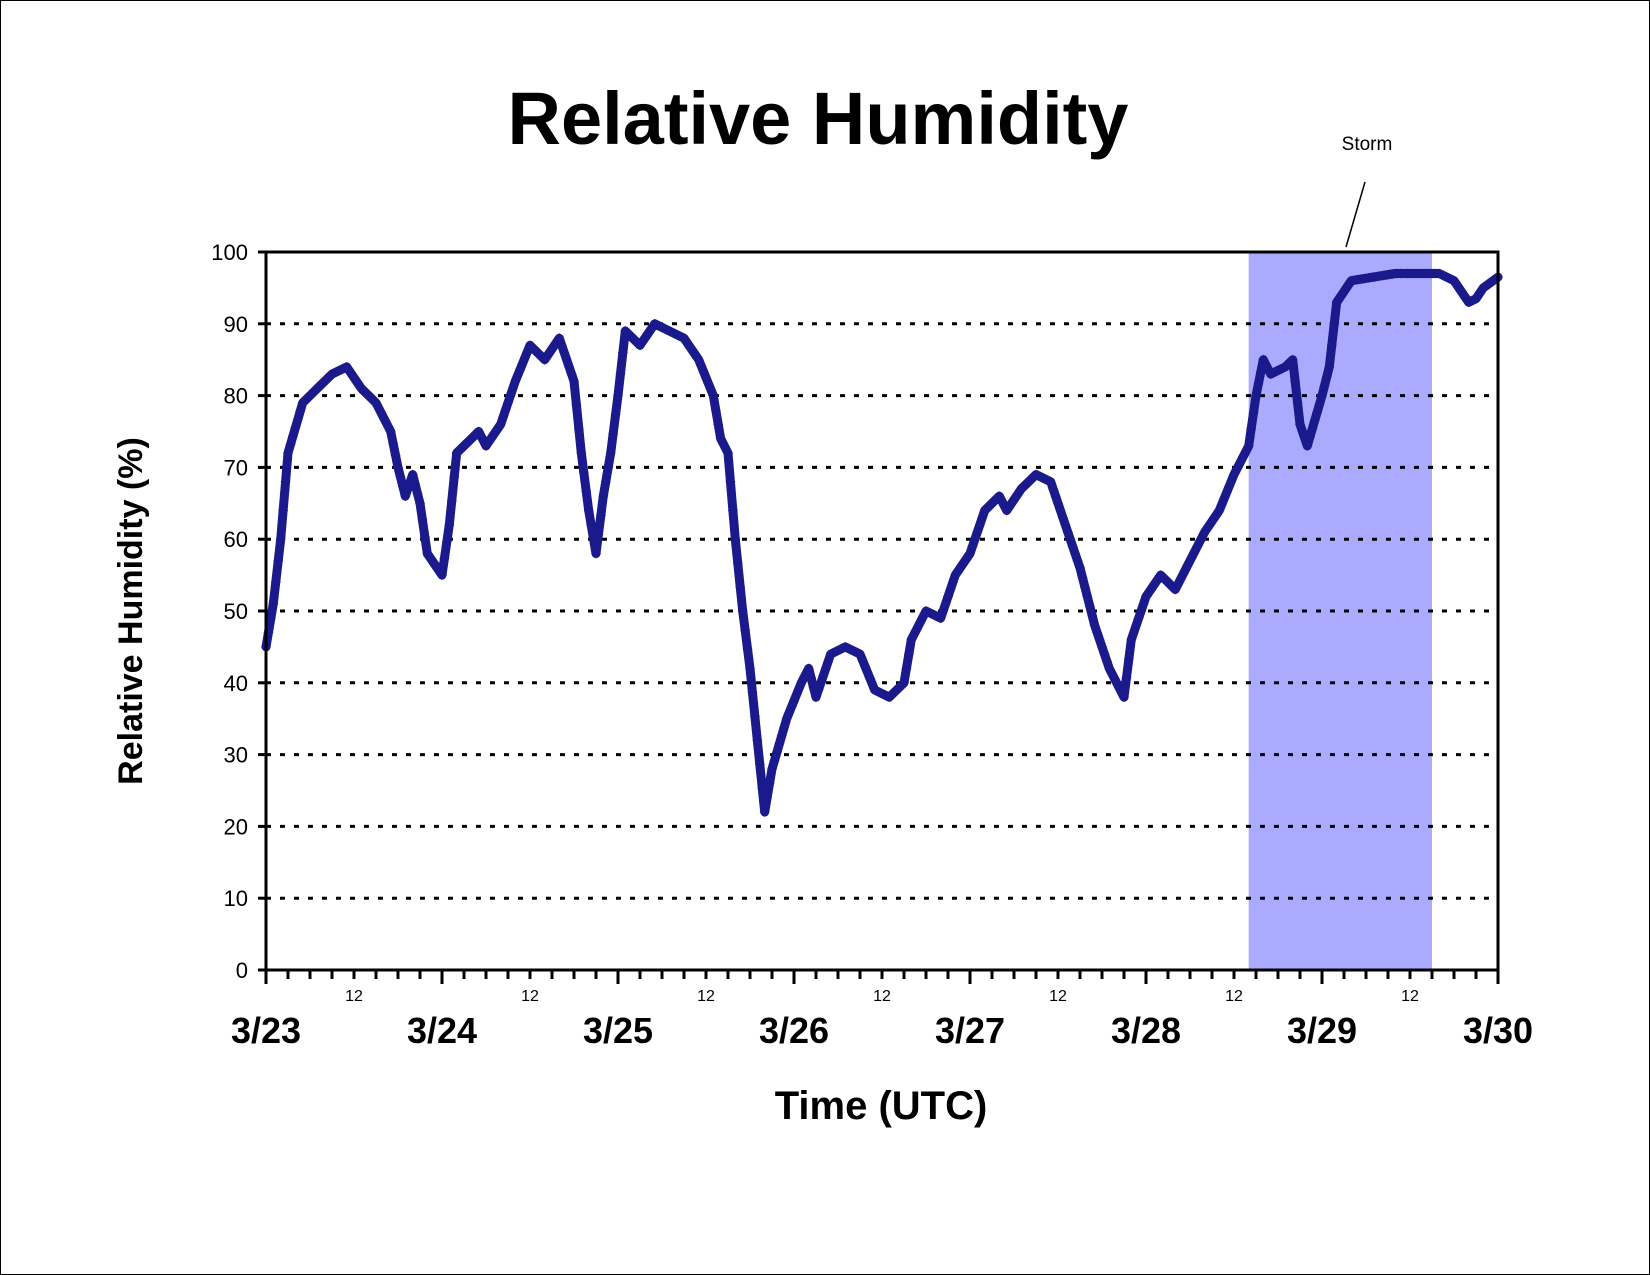  What do you see at coordinates (236, 539) in the screenshot?
I see `y-tick-label: 60` at bounding box center [236, 539].